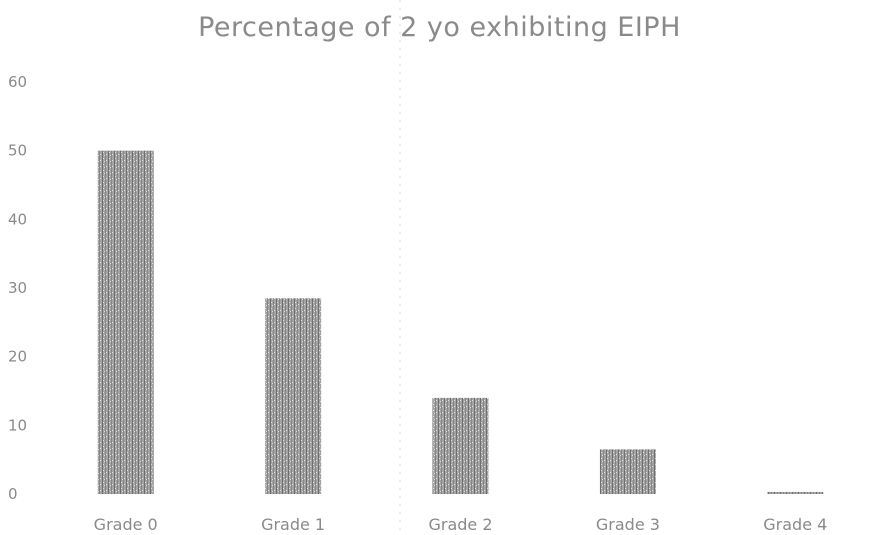  I want to click on y-axis-ticks: 0 10 20 30 40 50 60, so click(17, 288).